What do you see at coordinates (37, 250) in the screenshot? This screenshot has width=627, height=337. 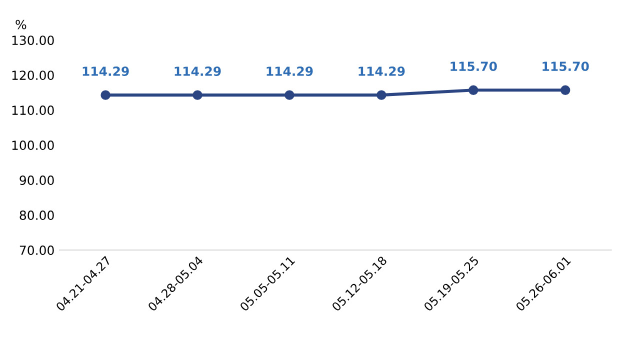 I see `y-tick-label: 70.00` at bounding box center [37, 250].